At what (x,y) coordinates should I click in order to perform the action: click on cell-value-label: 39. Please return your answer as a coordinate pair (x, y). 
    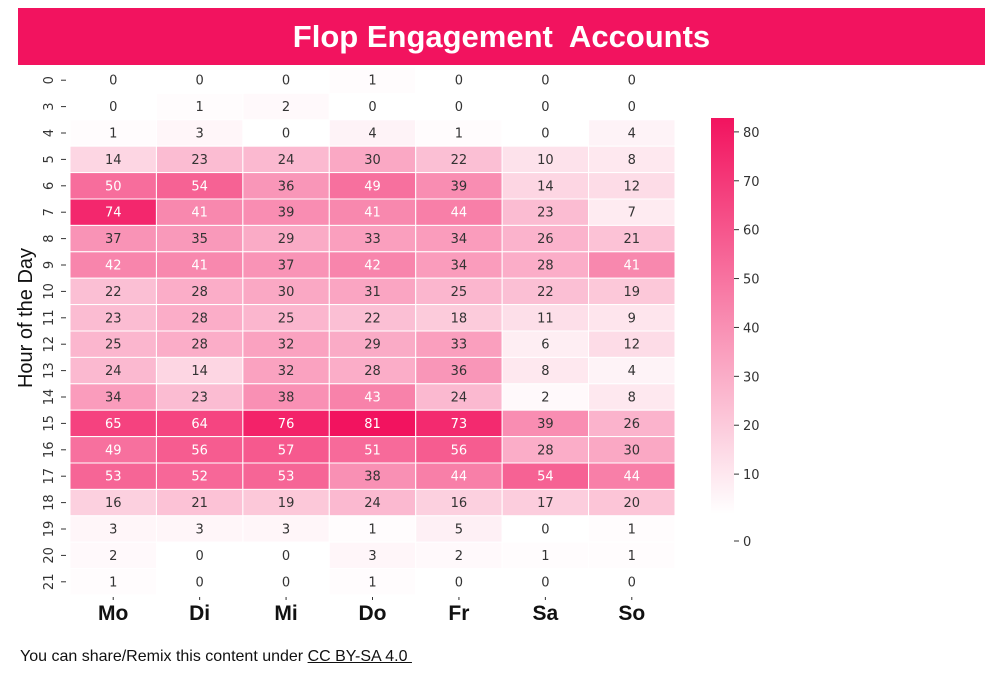
    Looking at the image, I should click on (545, 424).